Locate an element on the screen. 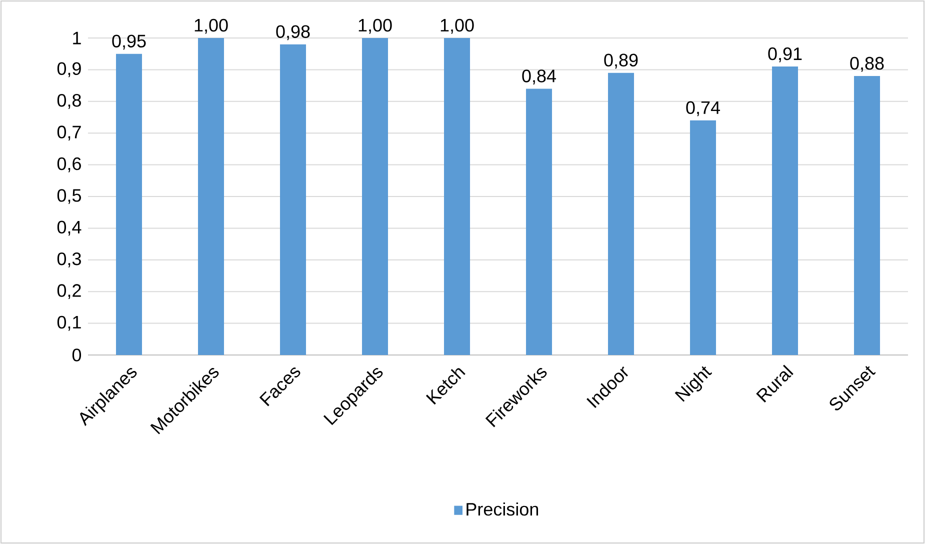 The width and height of the screenshot is (925, 544). text: 0,89 is located at coordinates (621, 61).